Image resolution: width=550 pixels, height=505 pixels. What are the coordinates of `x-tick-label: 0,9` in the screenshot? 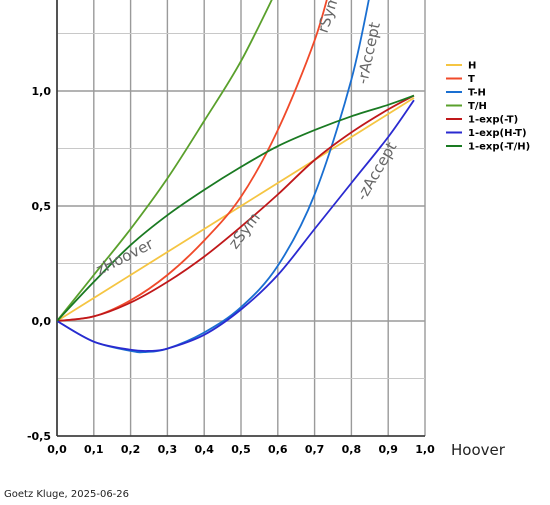 It's located at (388, 449).